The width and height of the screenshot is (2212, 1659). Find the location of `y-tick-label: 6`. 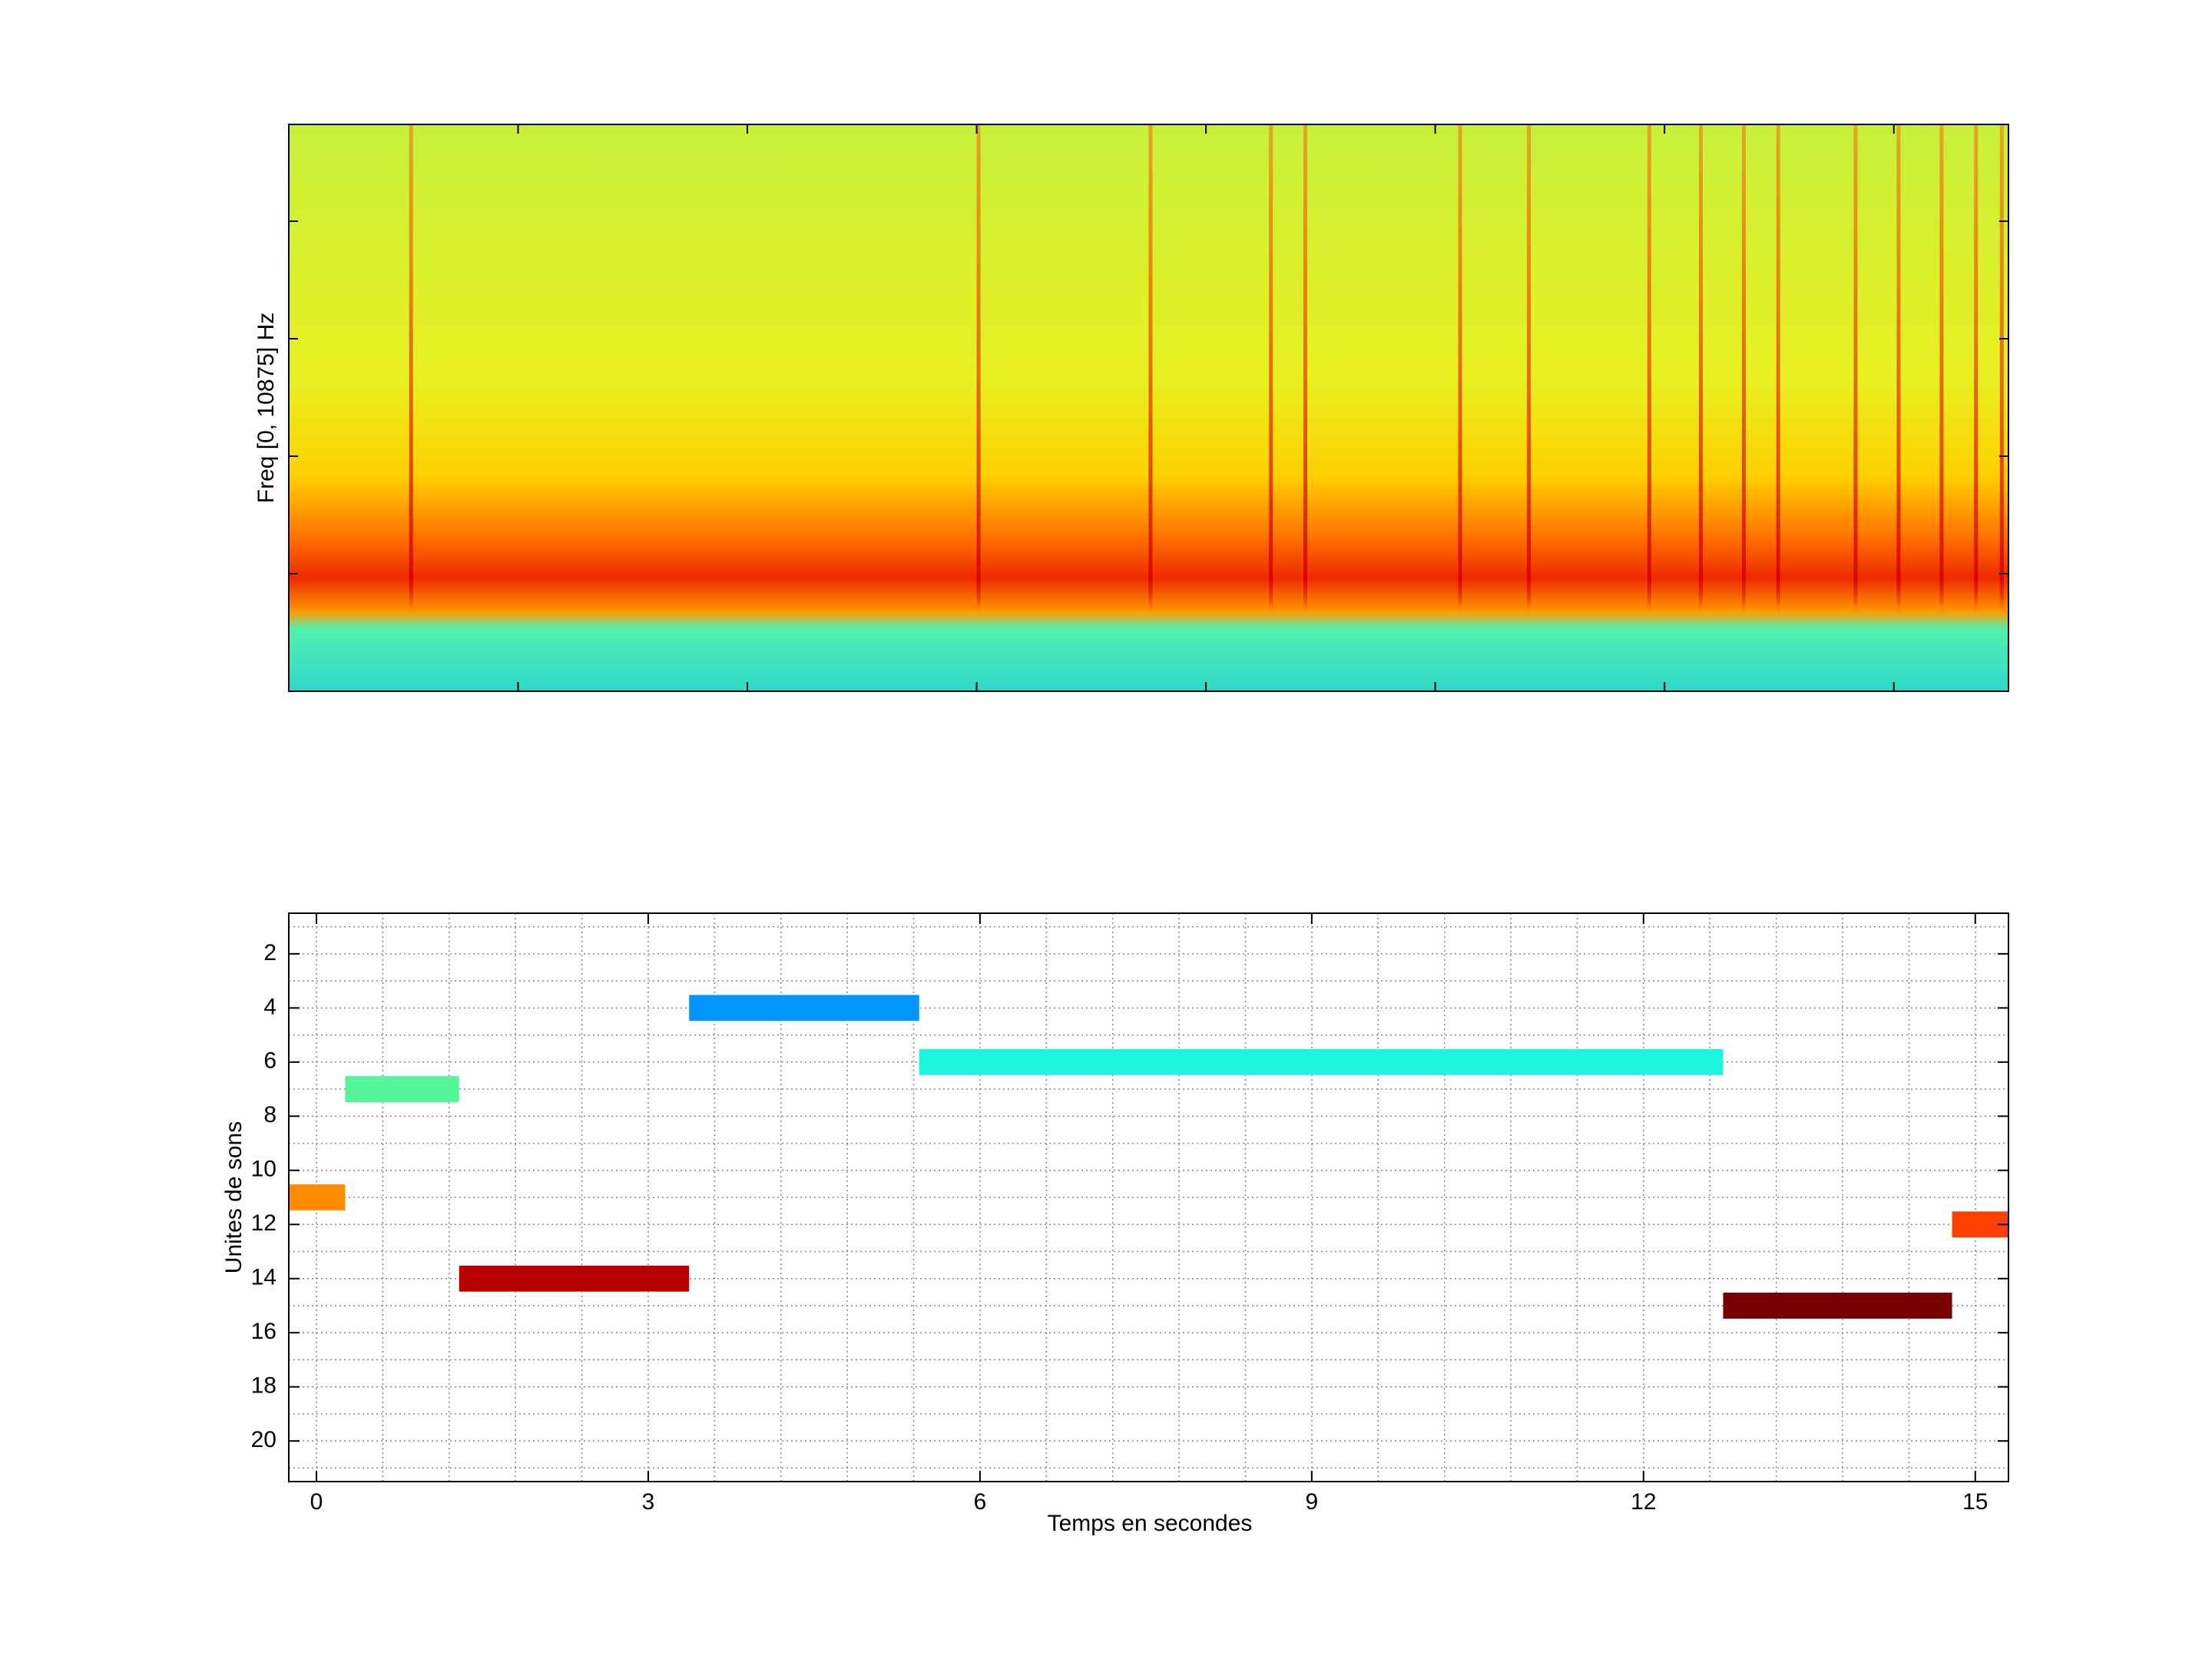

y-tick-label: 6 is located at coordinates (269, 1061).